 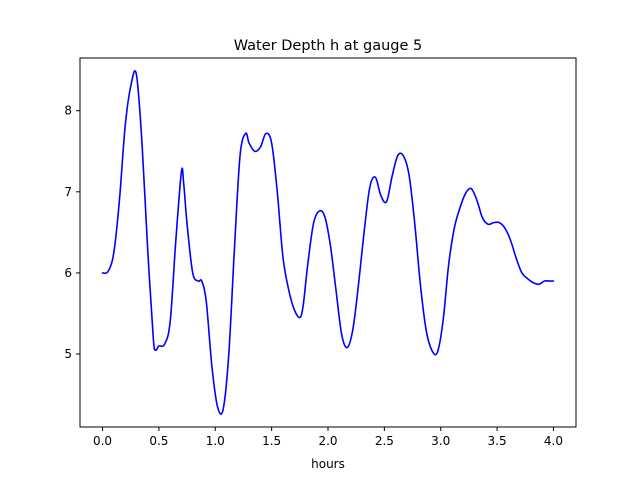 What do you see at coordinates (327, 441) in the screenshot?
I see `x-tick-label: 2.0` at bounding box center [327, 441].